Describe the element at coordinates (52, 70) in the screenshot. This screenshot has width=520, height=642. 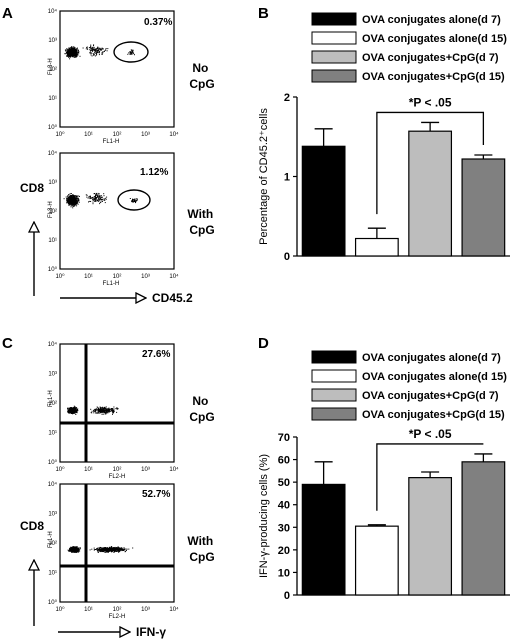
I see `y-decade-label: 10²` at that location.